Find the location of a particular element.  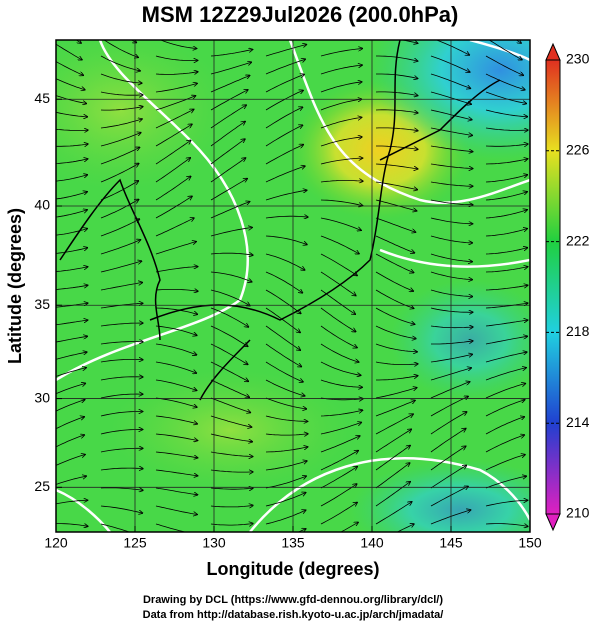

colorbar-tick-label: 222 is located at coordinates (578, 240).